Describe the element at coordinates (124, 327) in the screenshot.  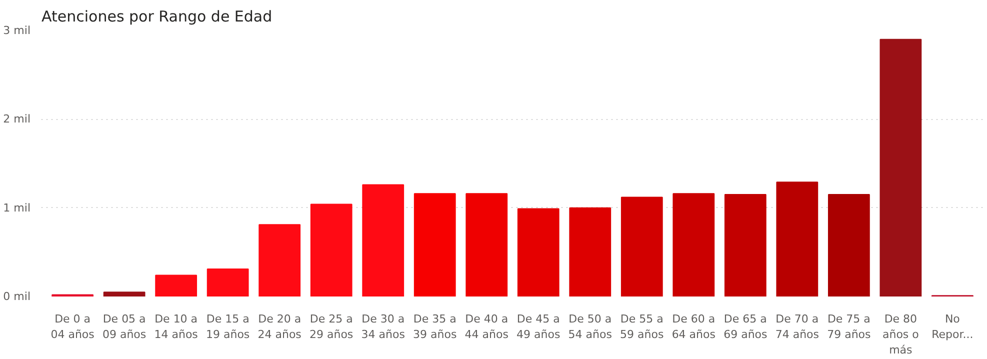
I see `x-tick-label: De 05 a 09 años` at that location.